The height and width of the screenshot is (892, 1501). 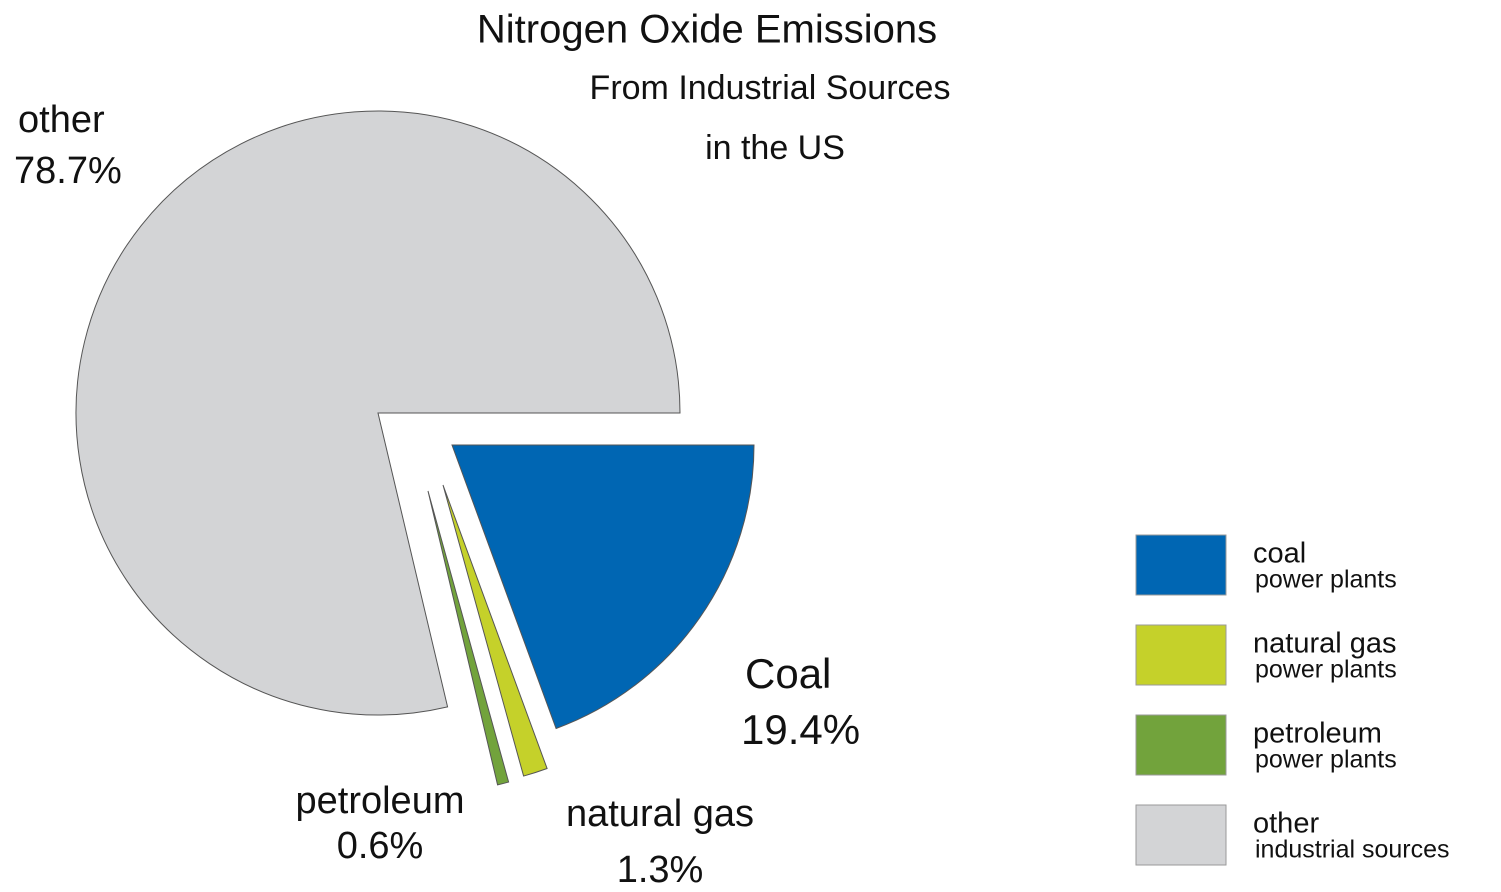 What do you see at coordinates (1317, 734) in the screenshot?
I see `legend-label: petroleum` at bounding box center [1317, 734].